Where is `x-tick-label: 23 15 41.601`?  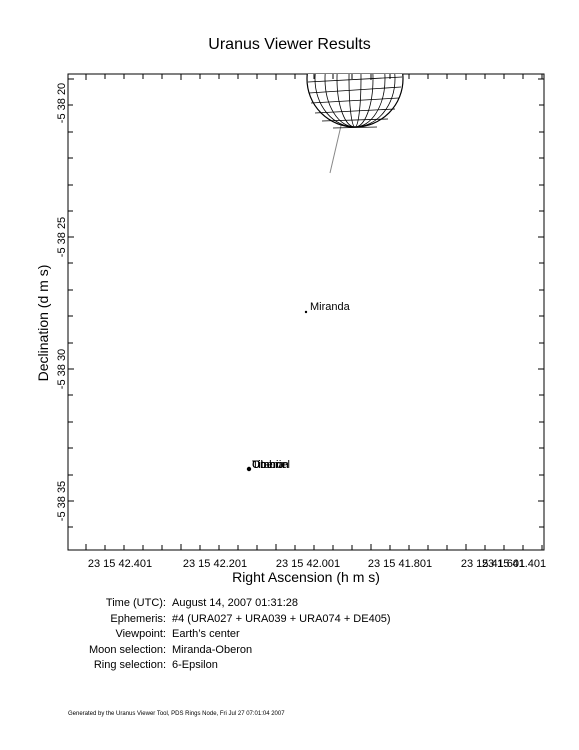
x-tick-label: 23 15 41.601 is located at coordinates (493, 564).